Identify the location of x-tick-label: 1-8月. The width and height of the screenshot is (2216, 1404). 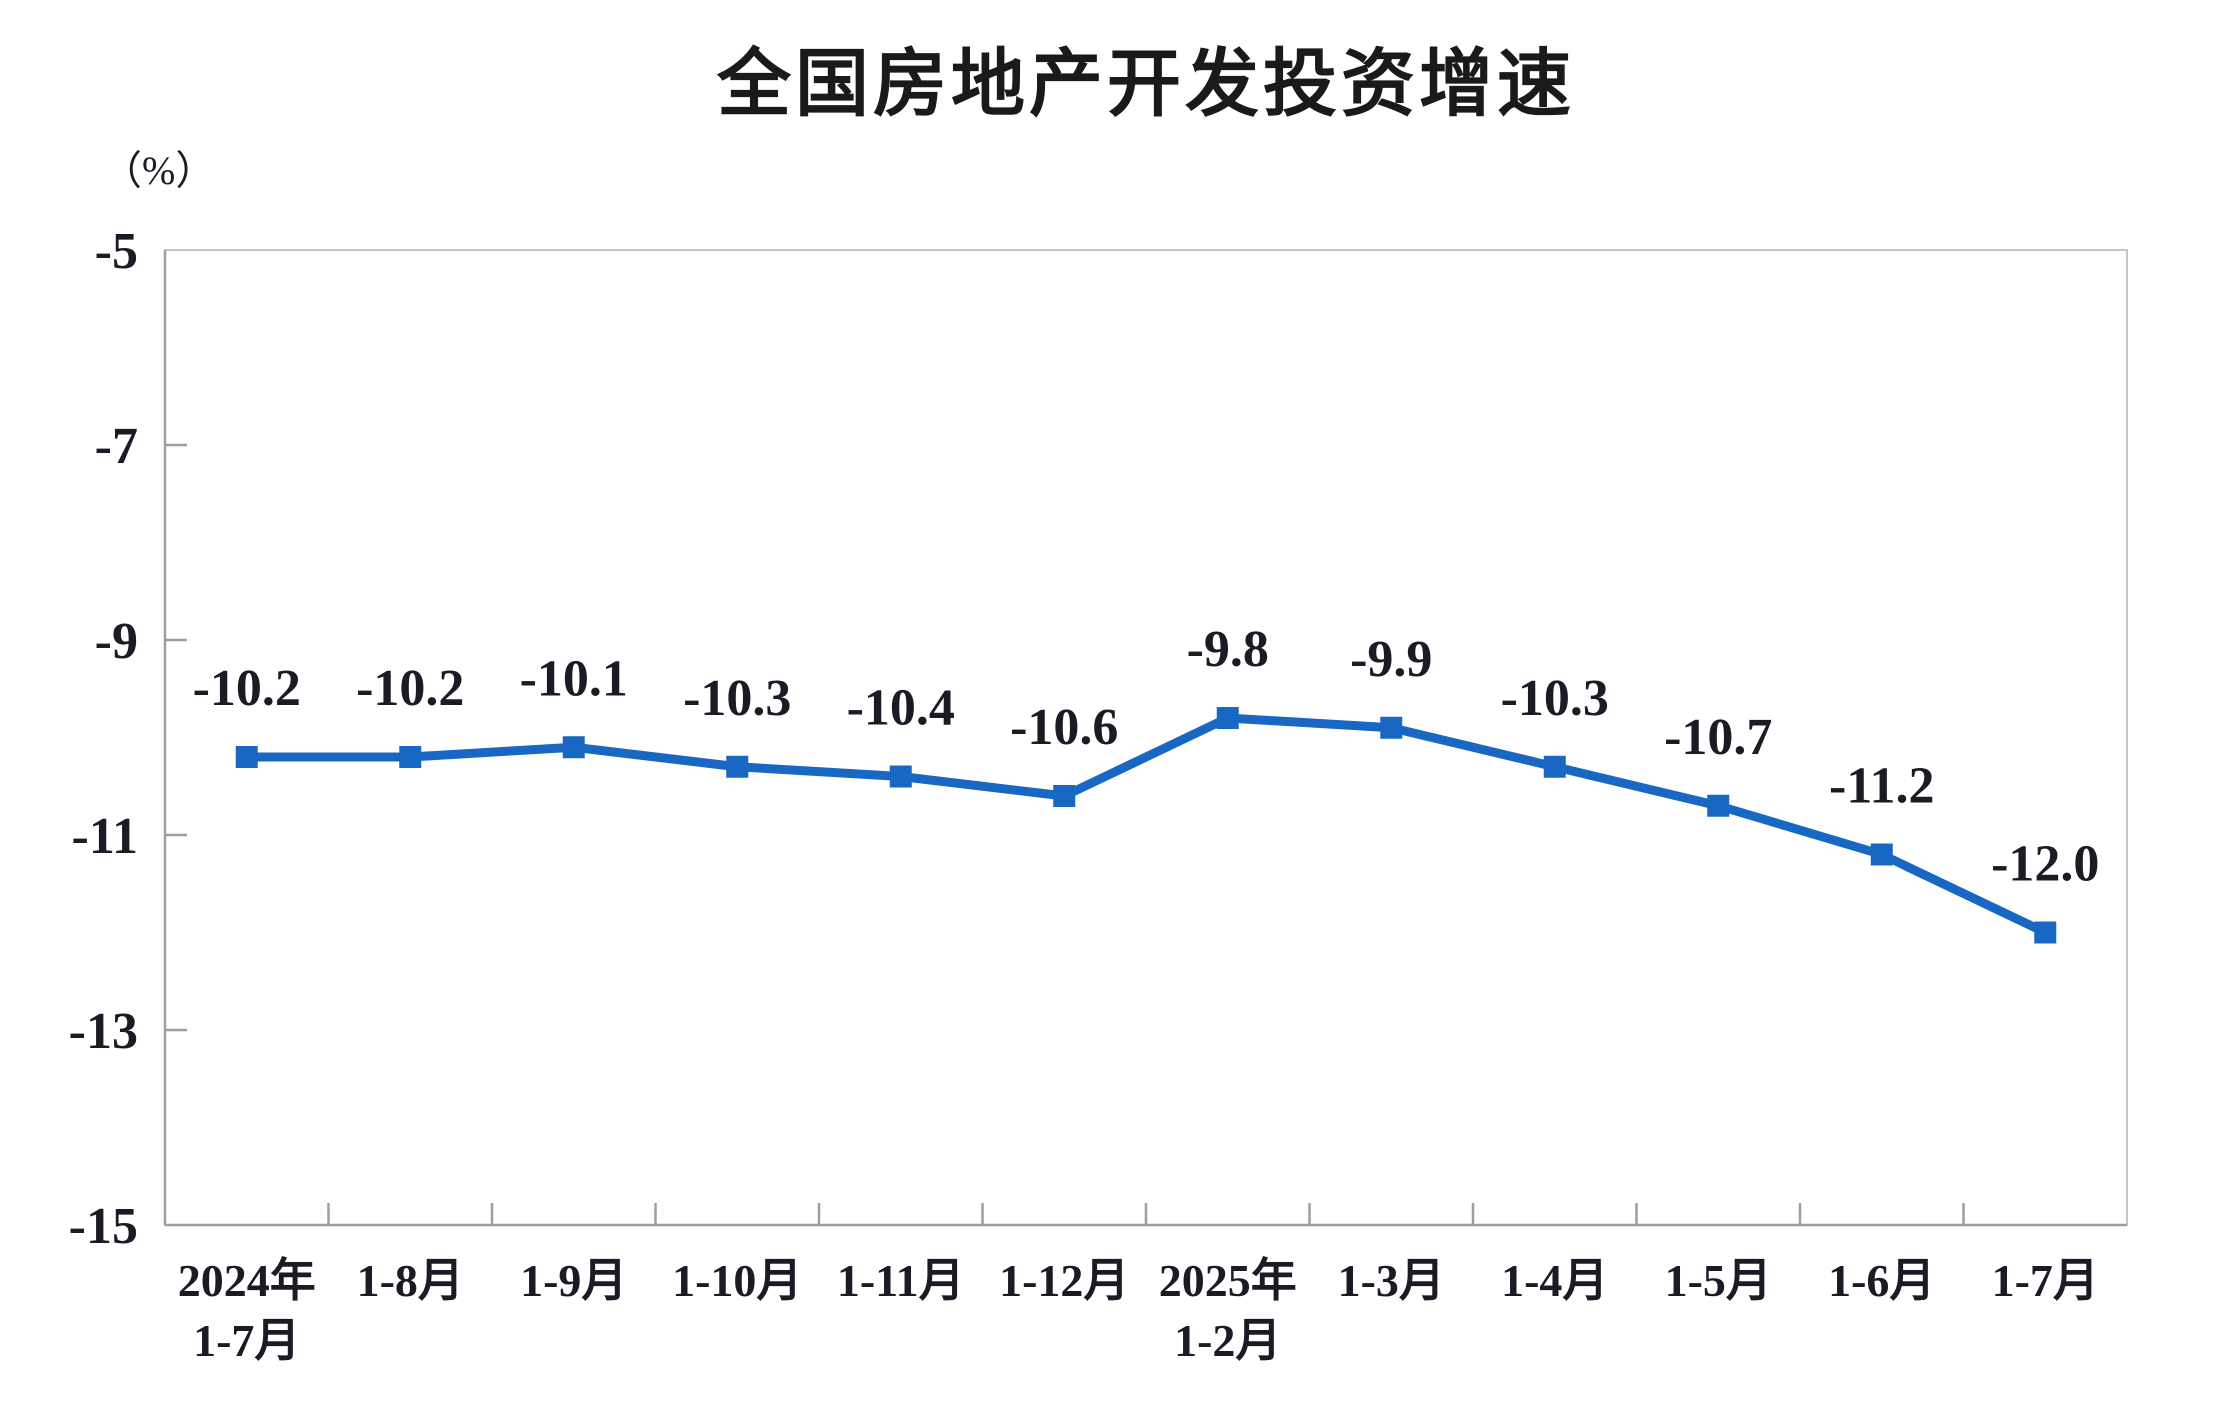
(410, 1280).